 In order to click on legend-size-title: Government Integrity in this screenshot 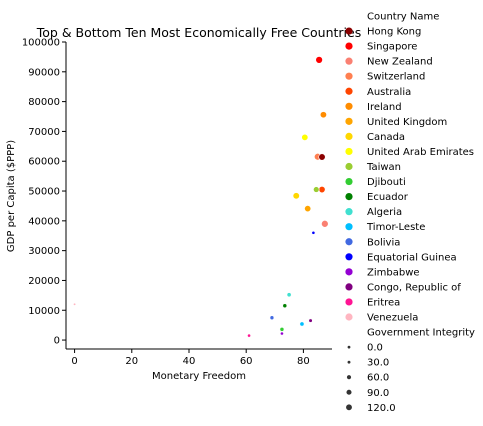, I will do `click(421, 333)`.